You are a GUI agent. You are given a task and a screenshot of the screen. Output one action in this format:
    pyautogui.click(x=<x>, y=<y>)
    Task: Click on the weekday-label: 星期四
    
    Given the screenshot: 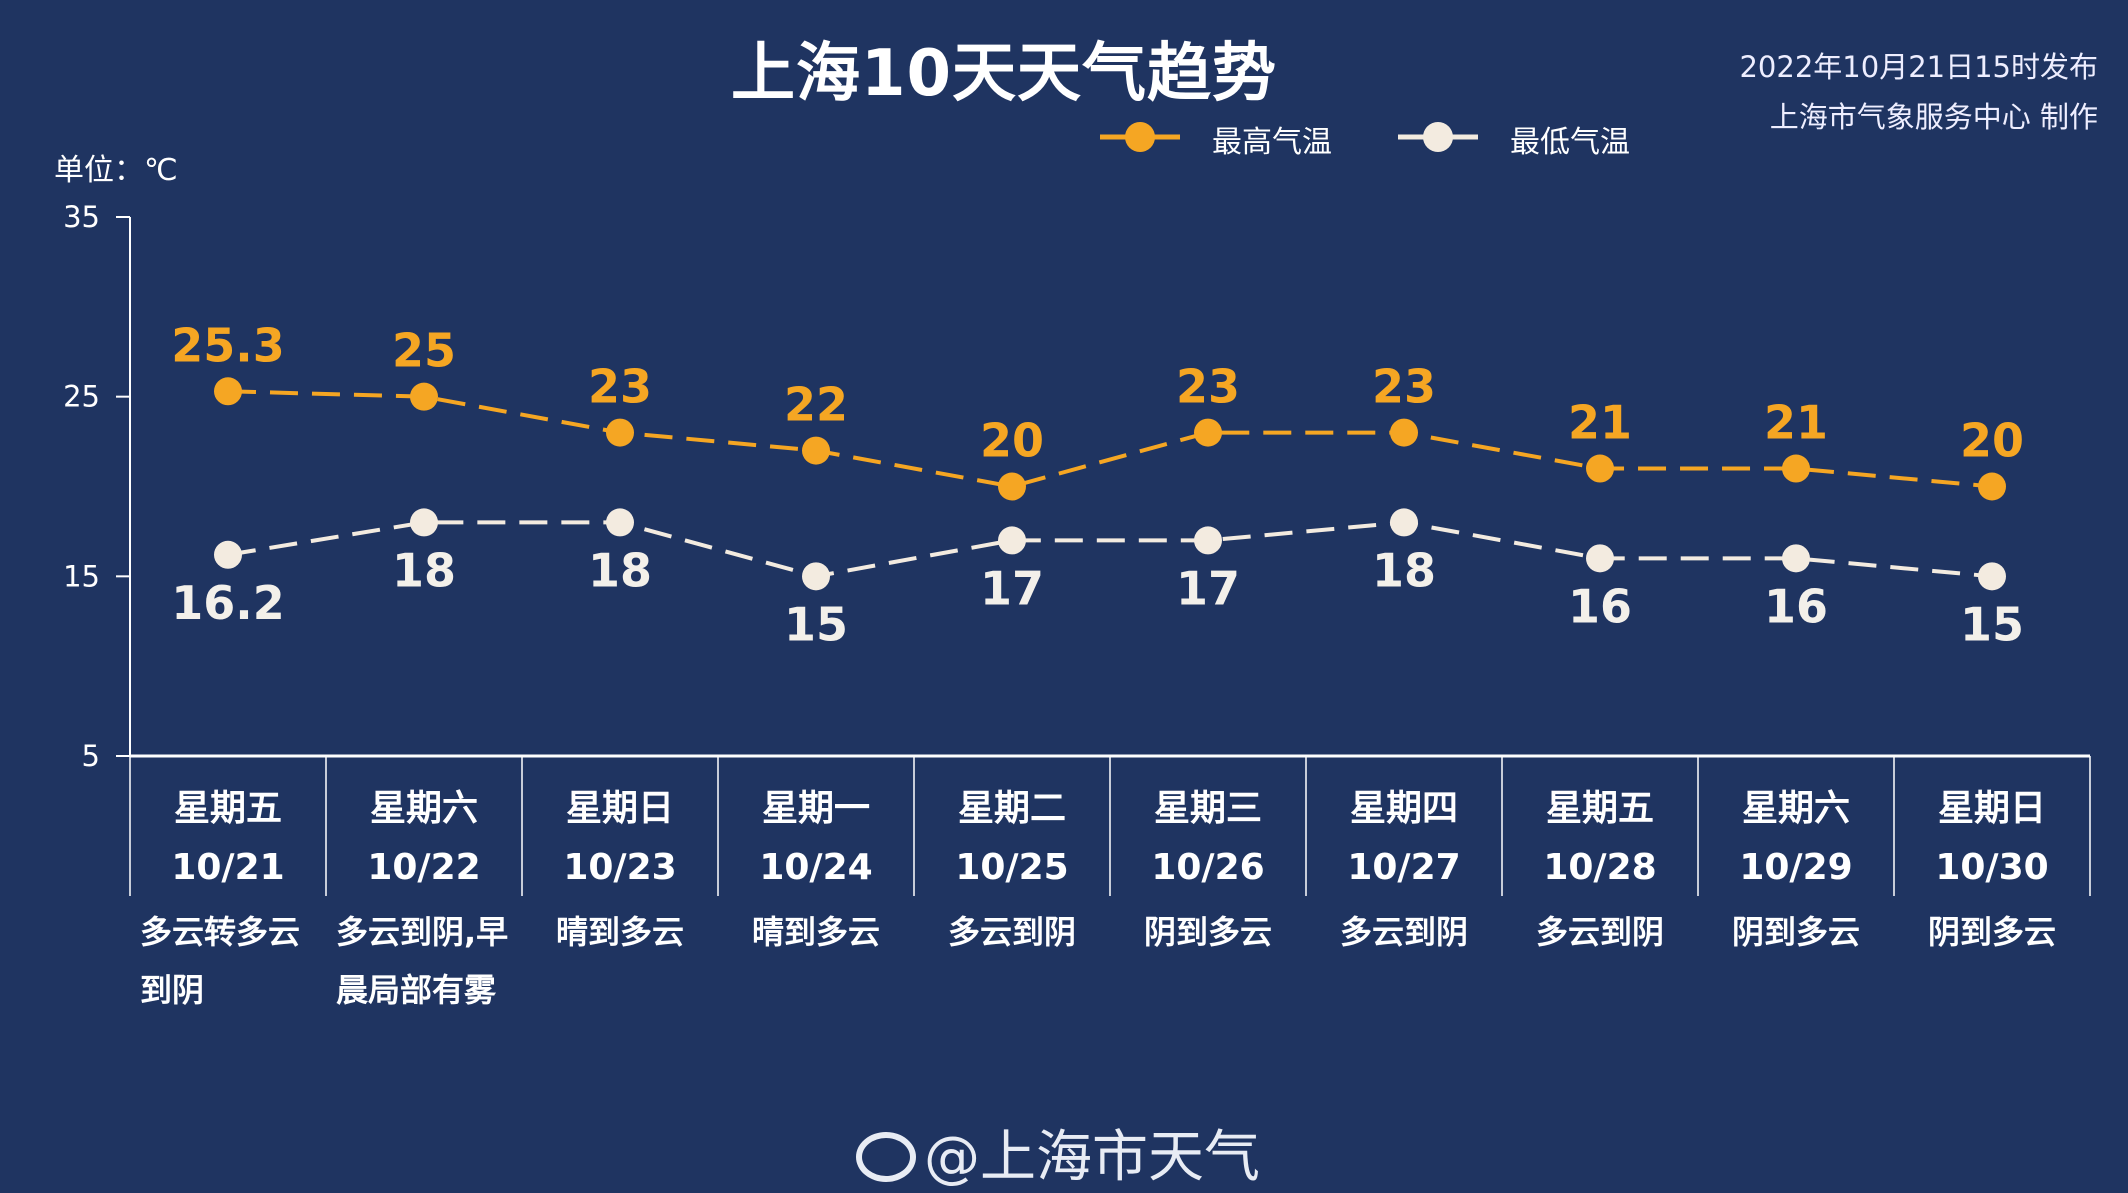 What is the action you would take?
    pyautogui.click(x=1404, y=808)
    